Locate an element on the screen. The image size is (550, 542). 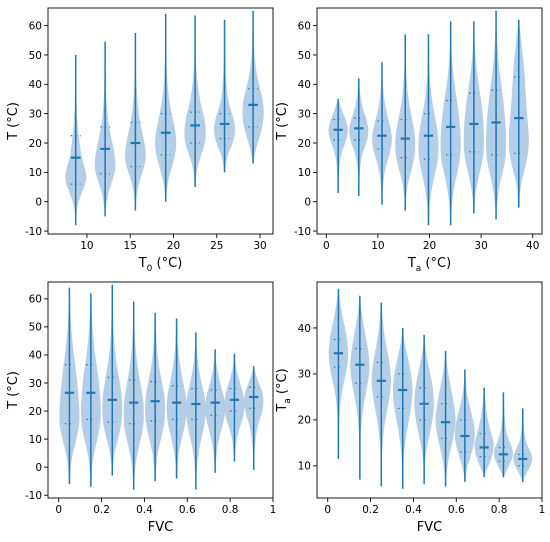
x-tick-label: 40 is located at coordinates (532, 246).